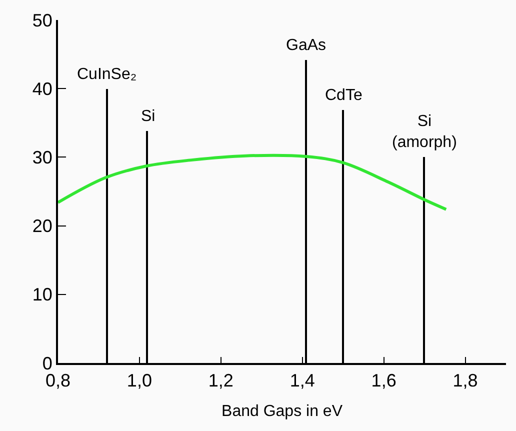 This screenshot has height=431, width=516. I want to click on x-axis-title: Band Gaps in eV, so click(282, 411).